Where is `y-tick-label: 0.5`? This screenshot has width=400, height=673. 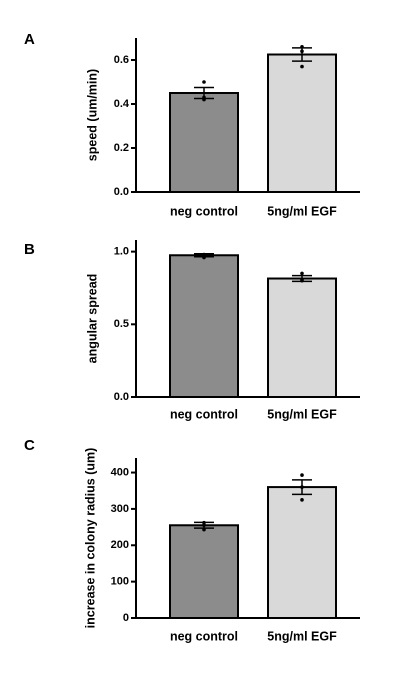 y-tick-label: 0.5 is located at coordinates (121, 324).